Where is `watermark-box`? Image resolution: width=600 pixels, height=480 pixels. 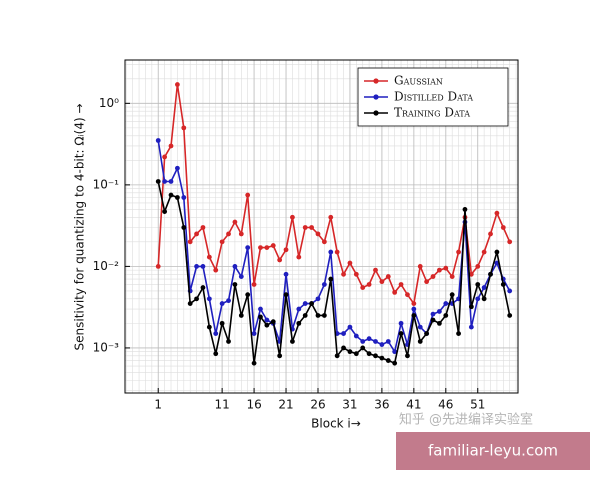
watermark-box is located at coordinates (493, 451).